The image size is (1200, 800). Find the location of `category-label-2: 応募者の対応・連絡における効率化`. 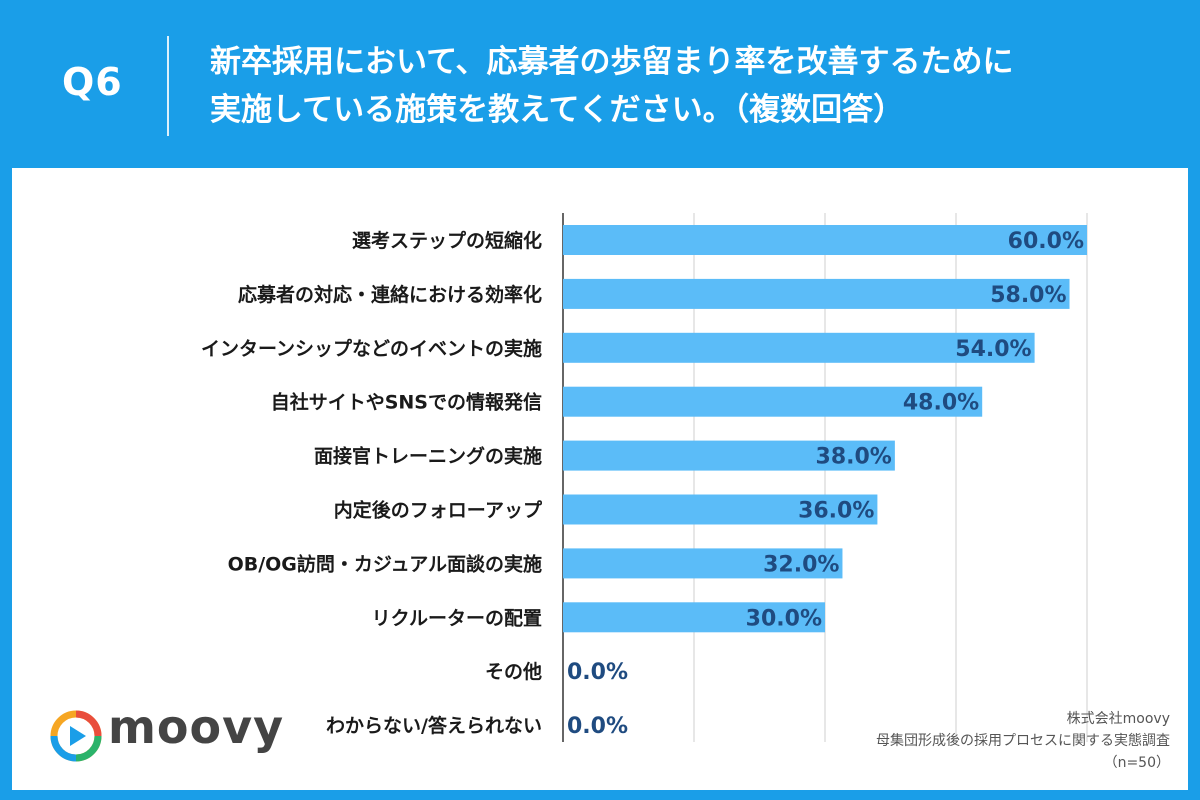

category-label-2: 応募者の対応・連絡における効率化 is located at coordinates (390, 294).